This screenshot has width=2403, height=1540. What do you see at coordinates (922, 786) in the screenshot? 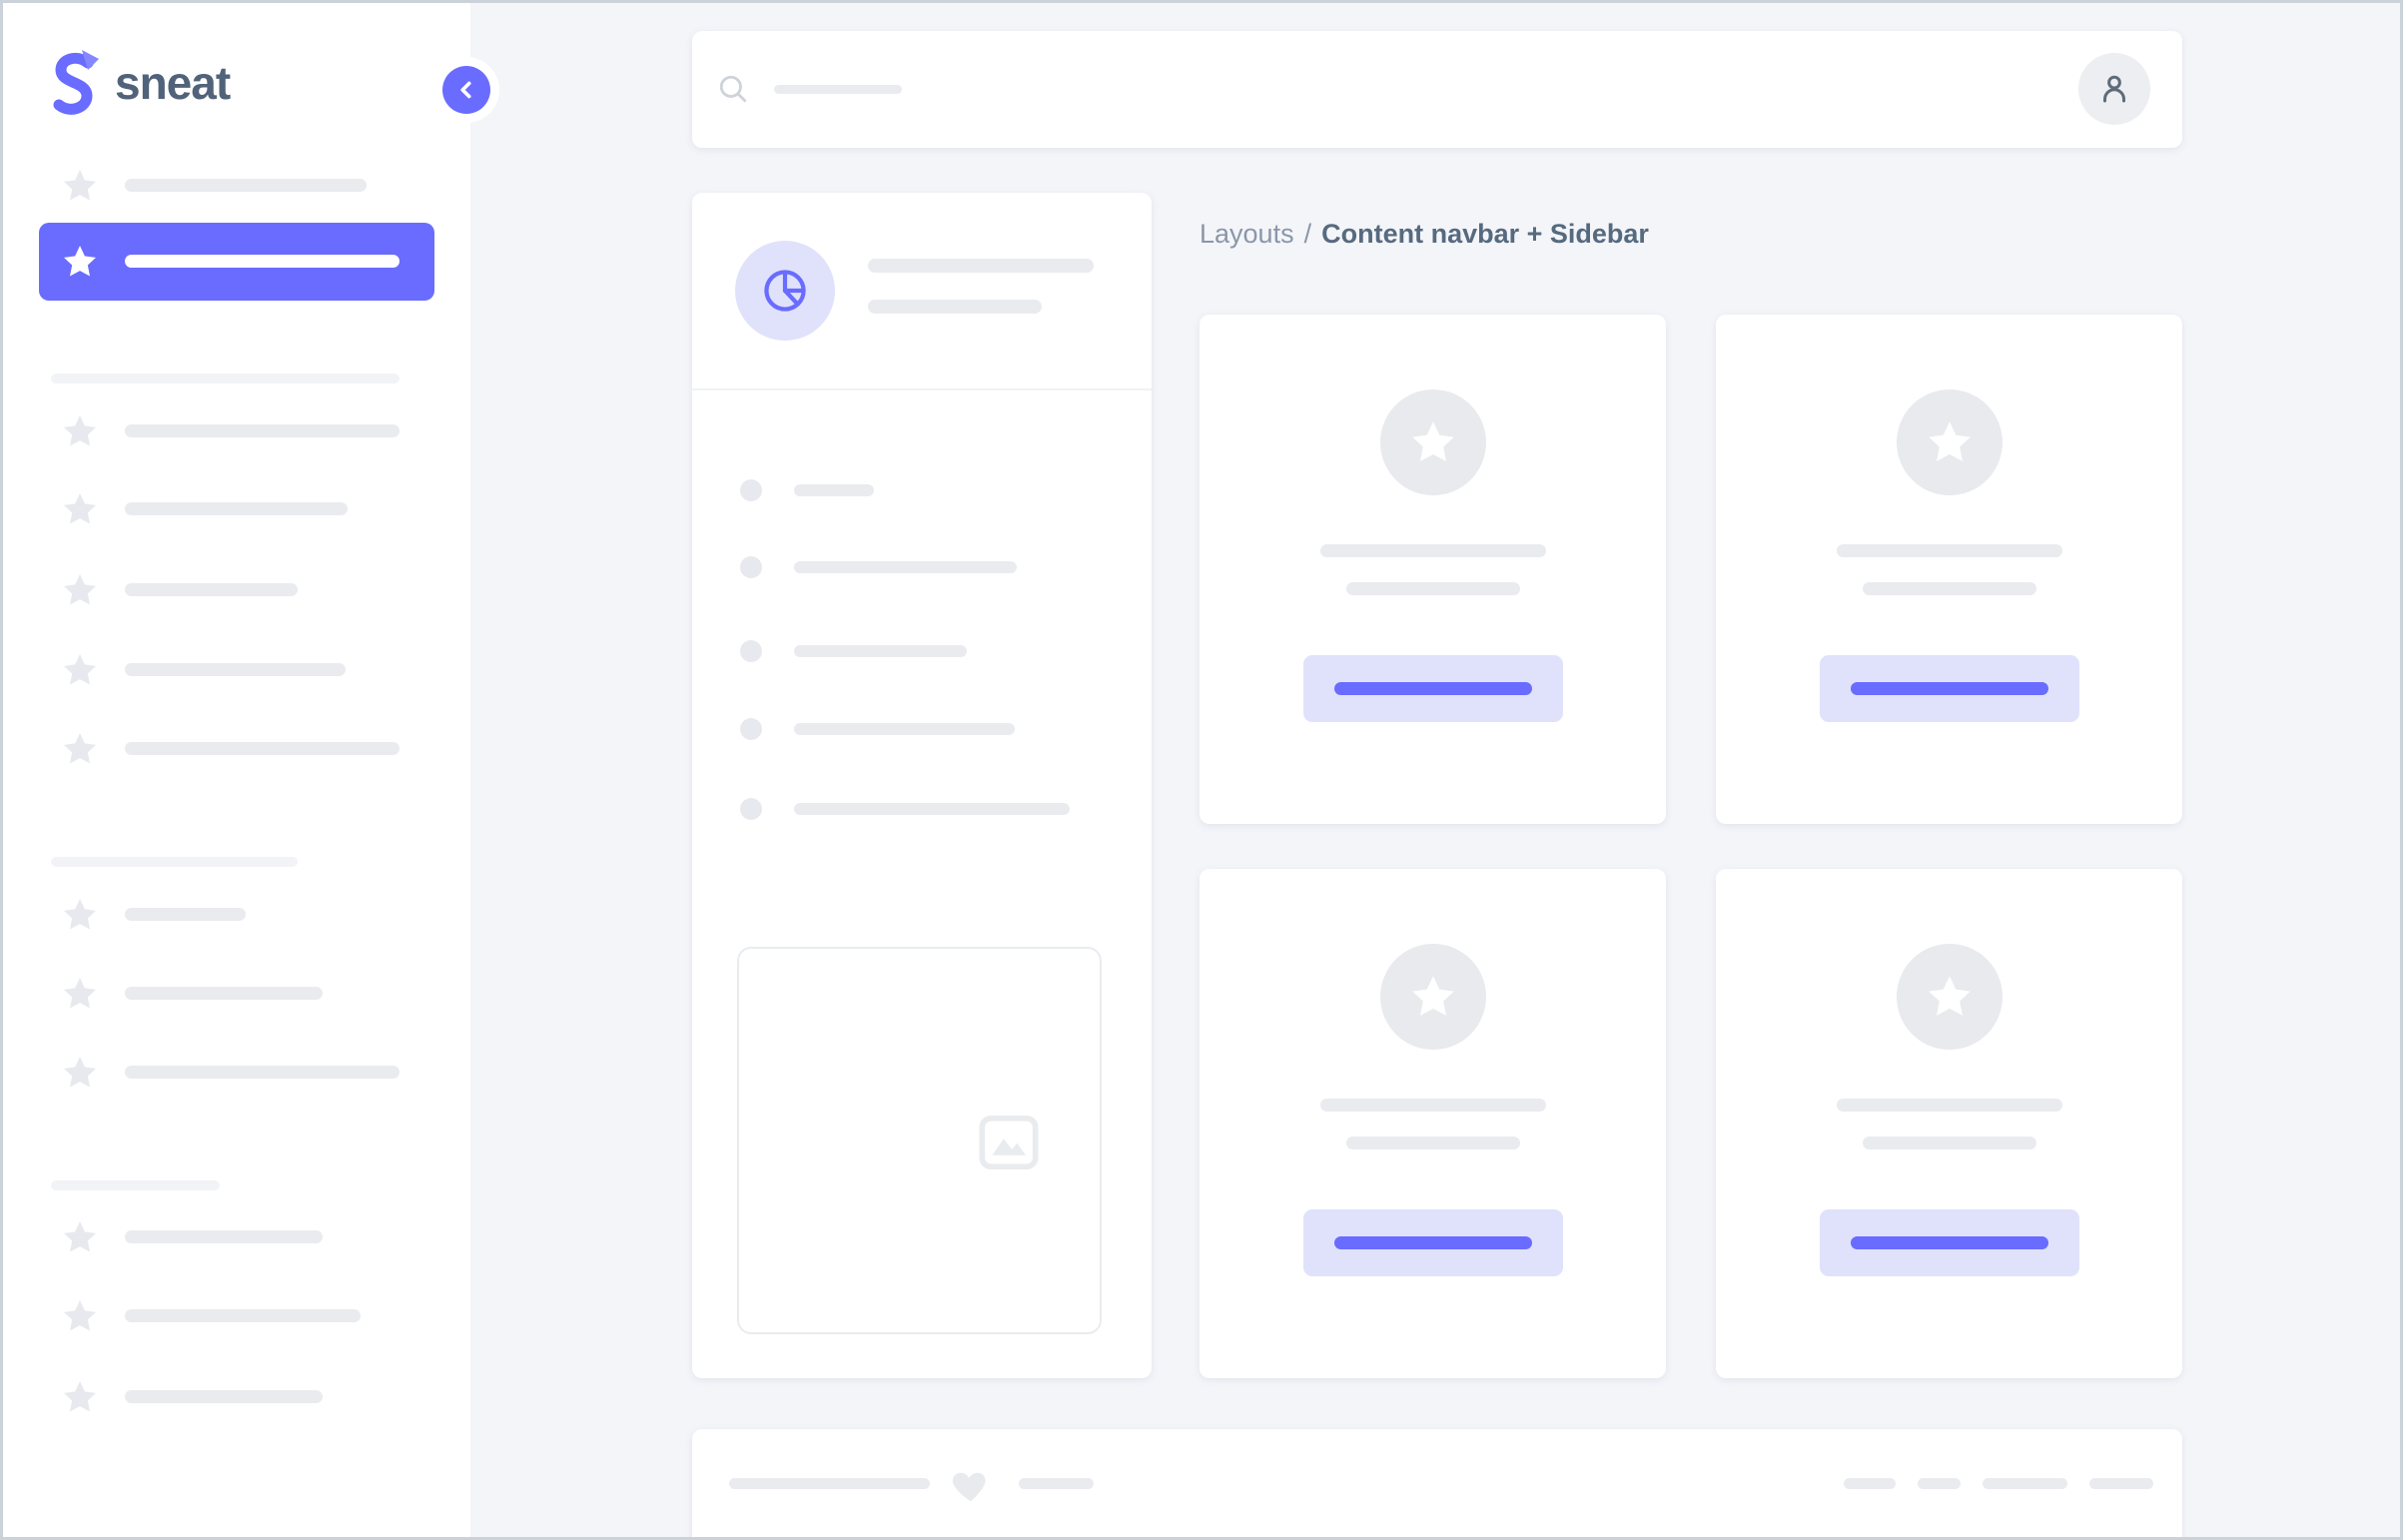
I see `detail-card` at bounding box center [922, 786].